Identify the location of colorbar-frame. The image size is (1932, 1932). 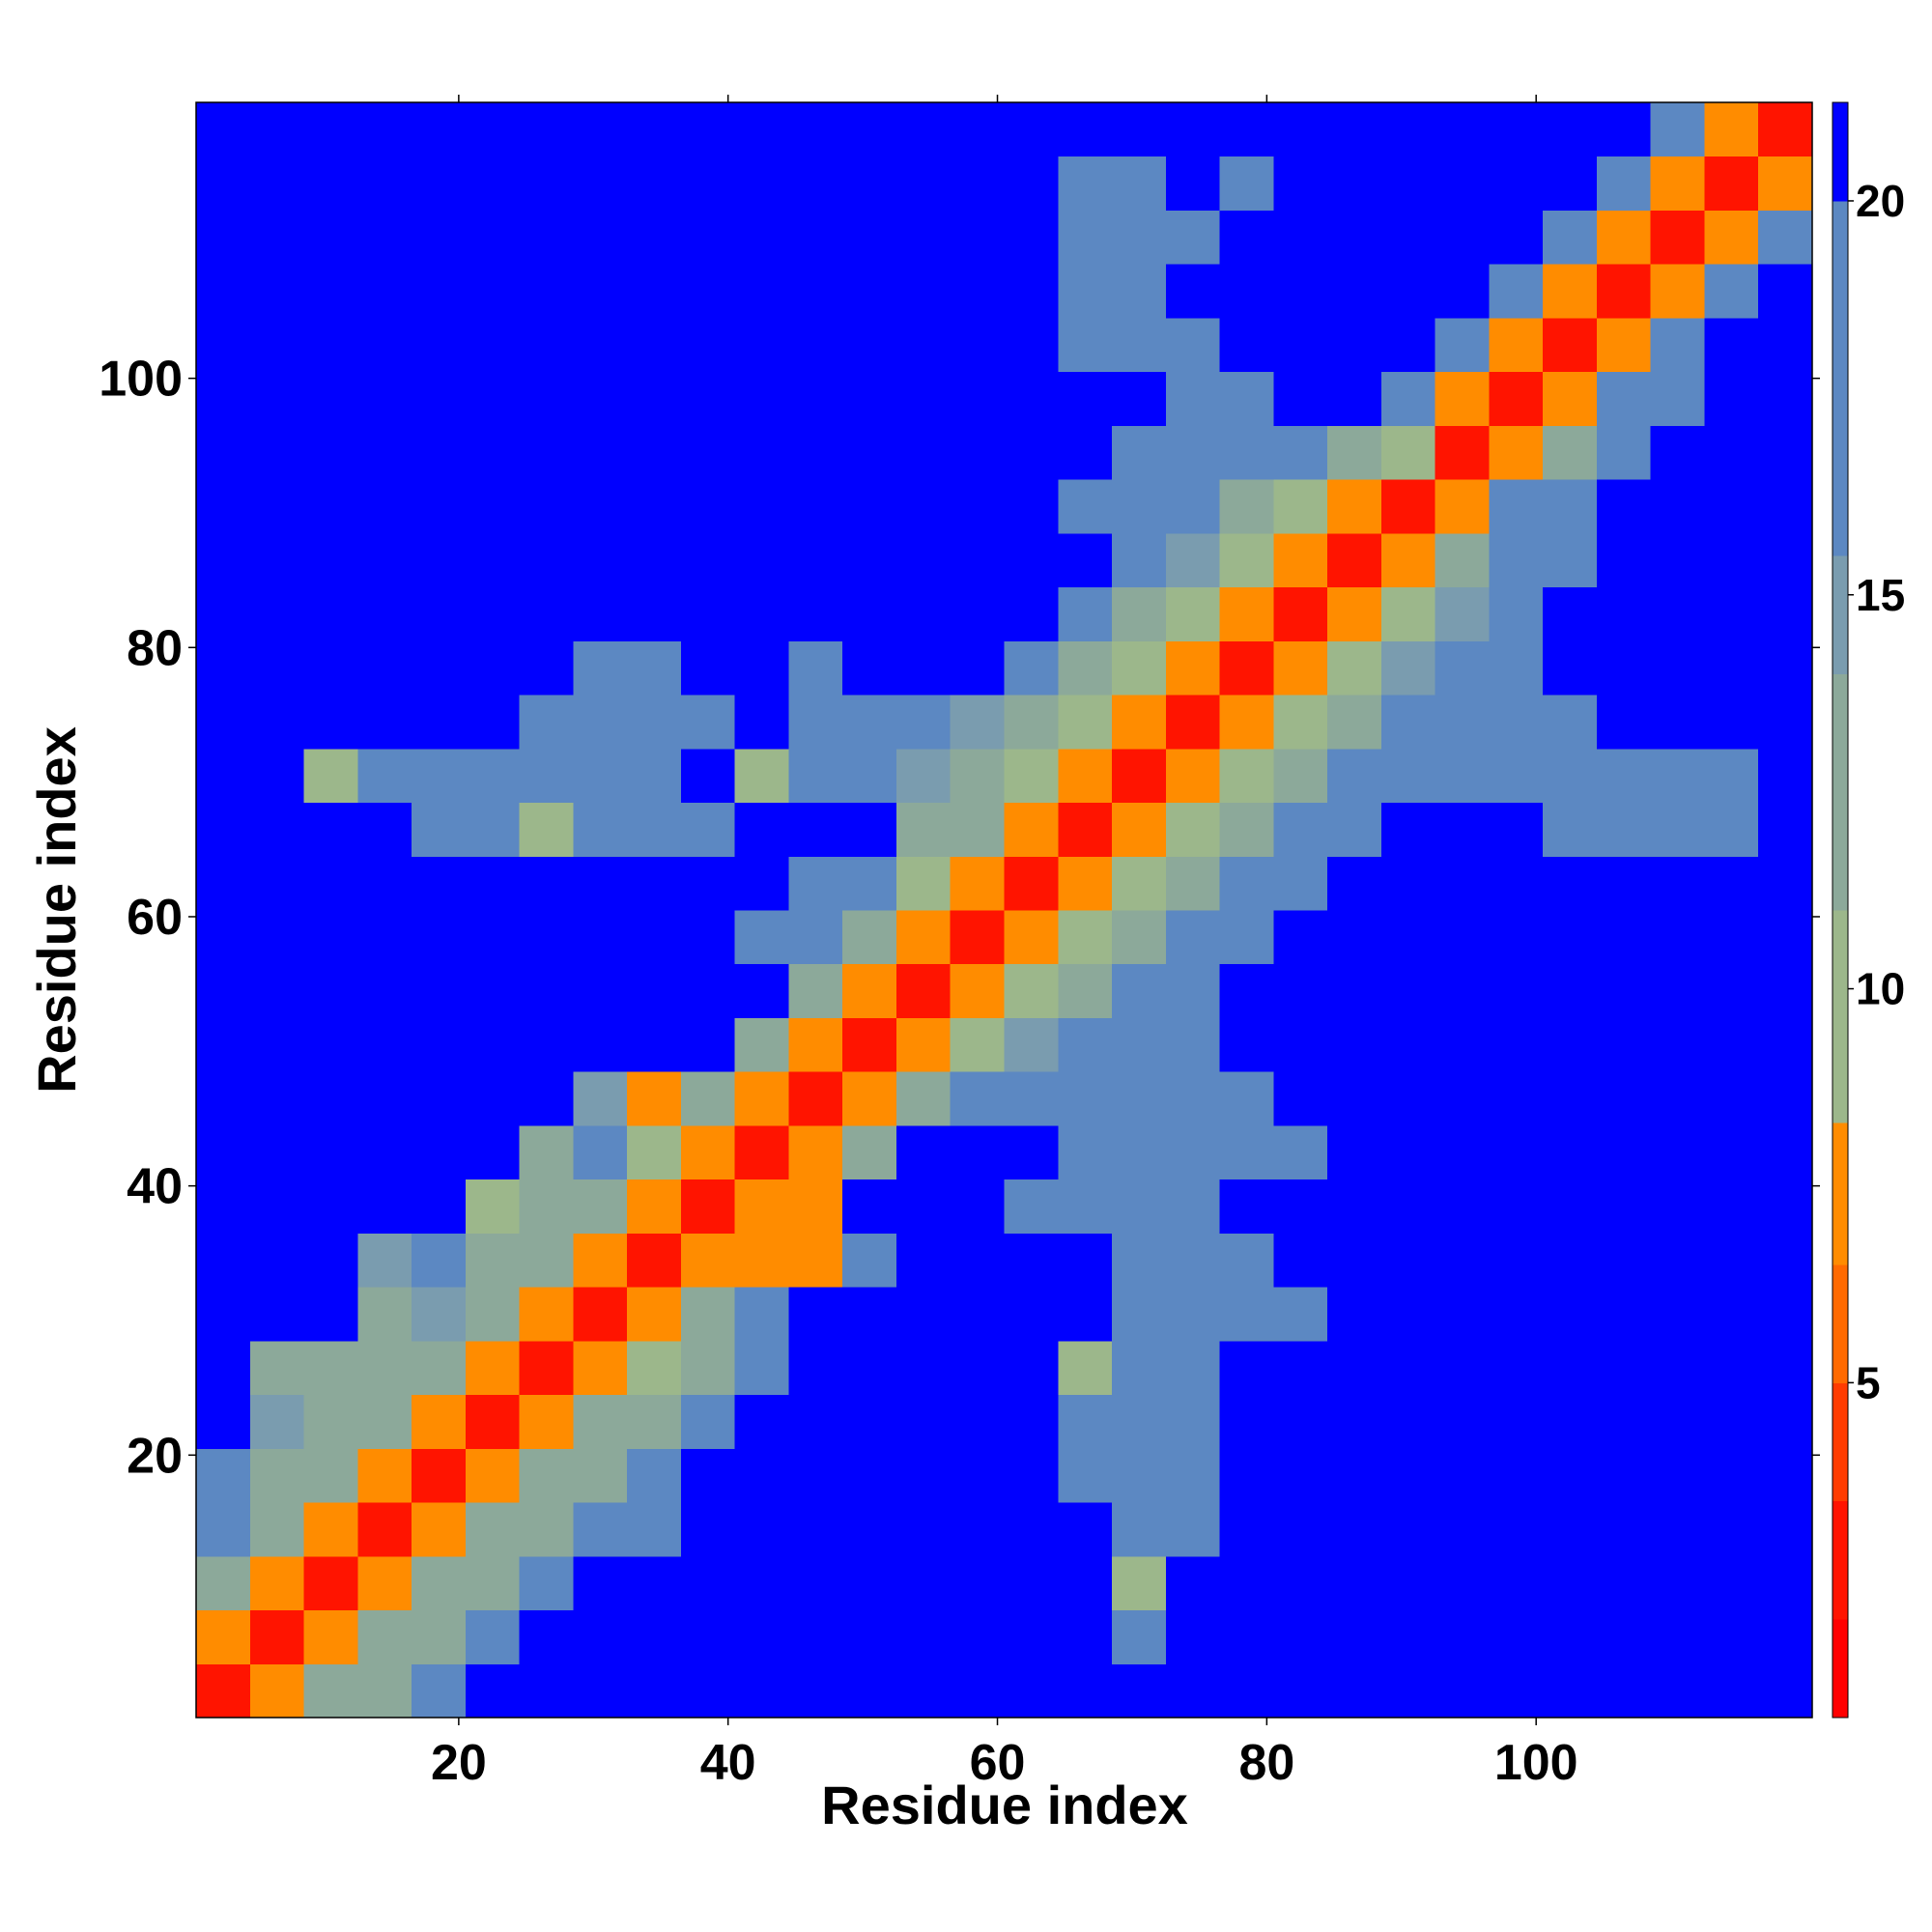
(1840, 910).